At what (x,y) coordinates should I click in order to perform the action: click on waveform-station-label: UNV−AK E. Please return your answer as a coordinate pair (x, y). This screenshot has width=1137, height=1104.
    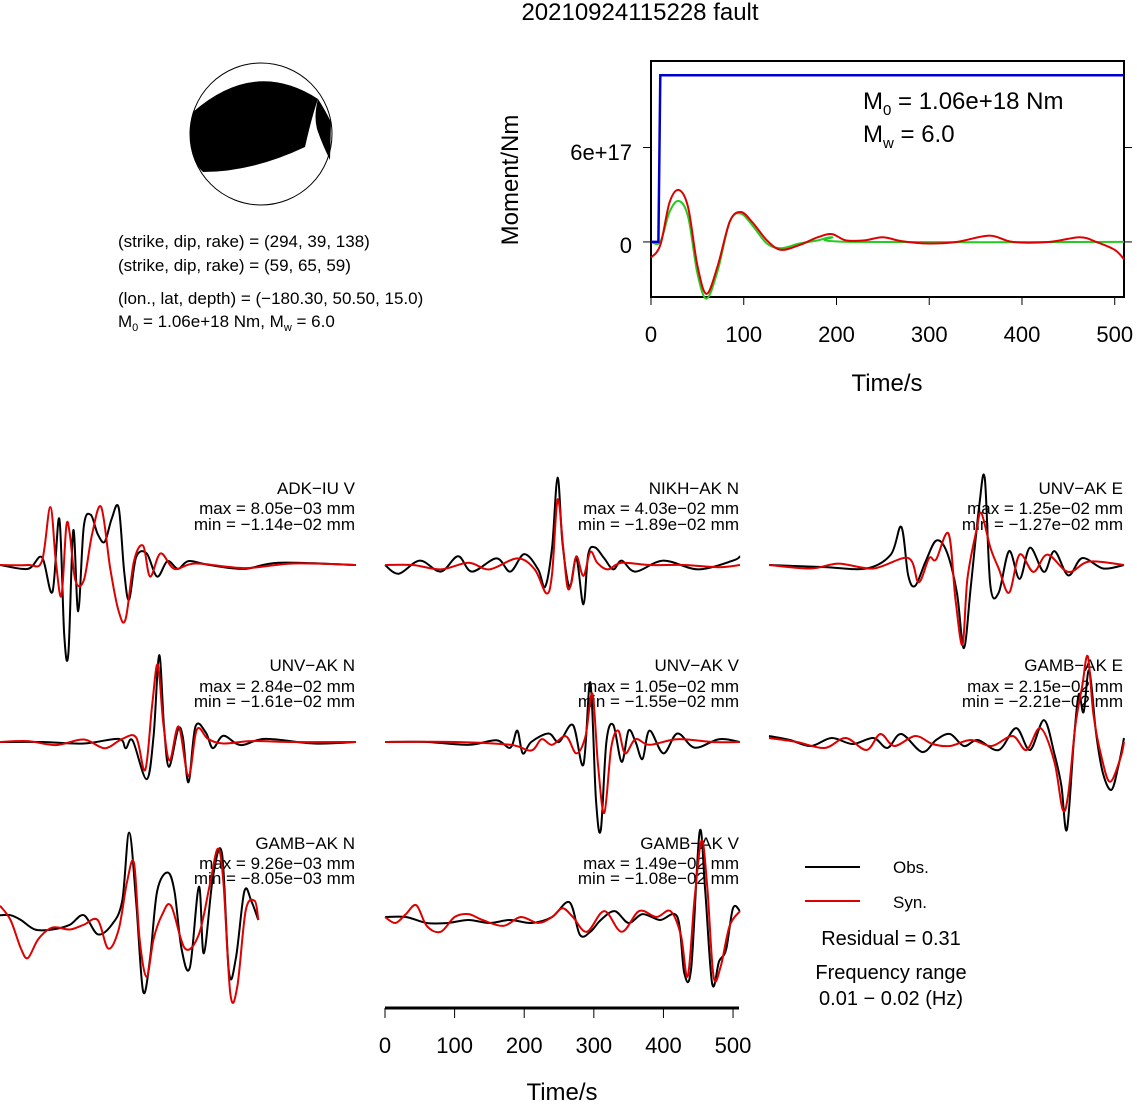
    Looking at the image, I should click on (1080, 488).